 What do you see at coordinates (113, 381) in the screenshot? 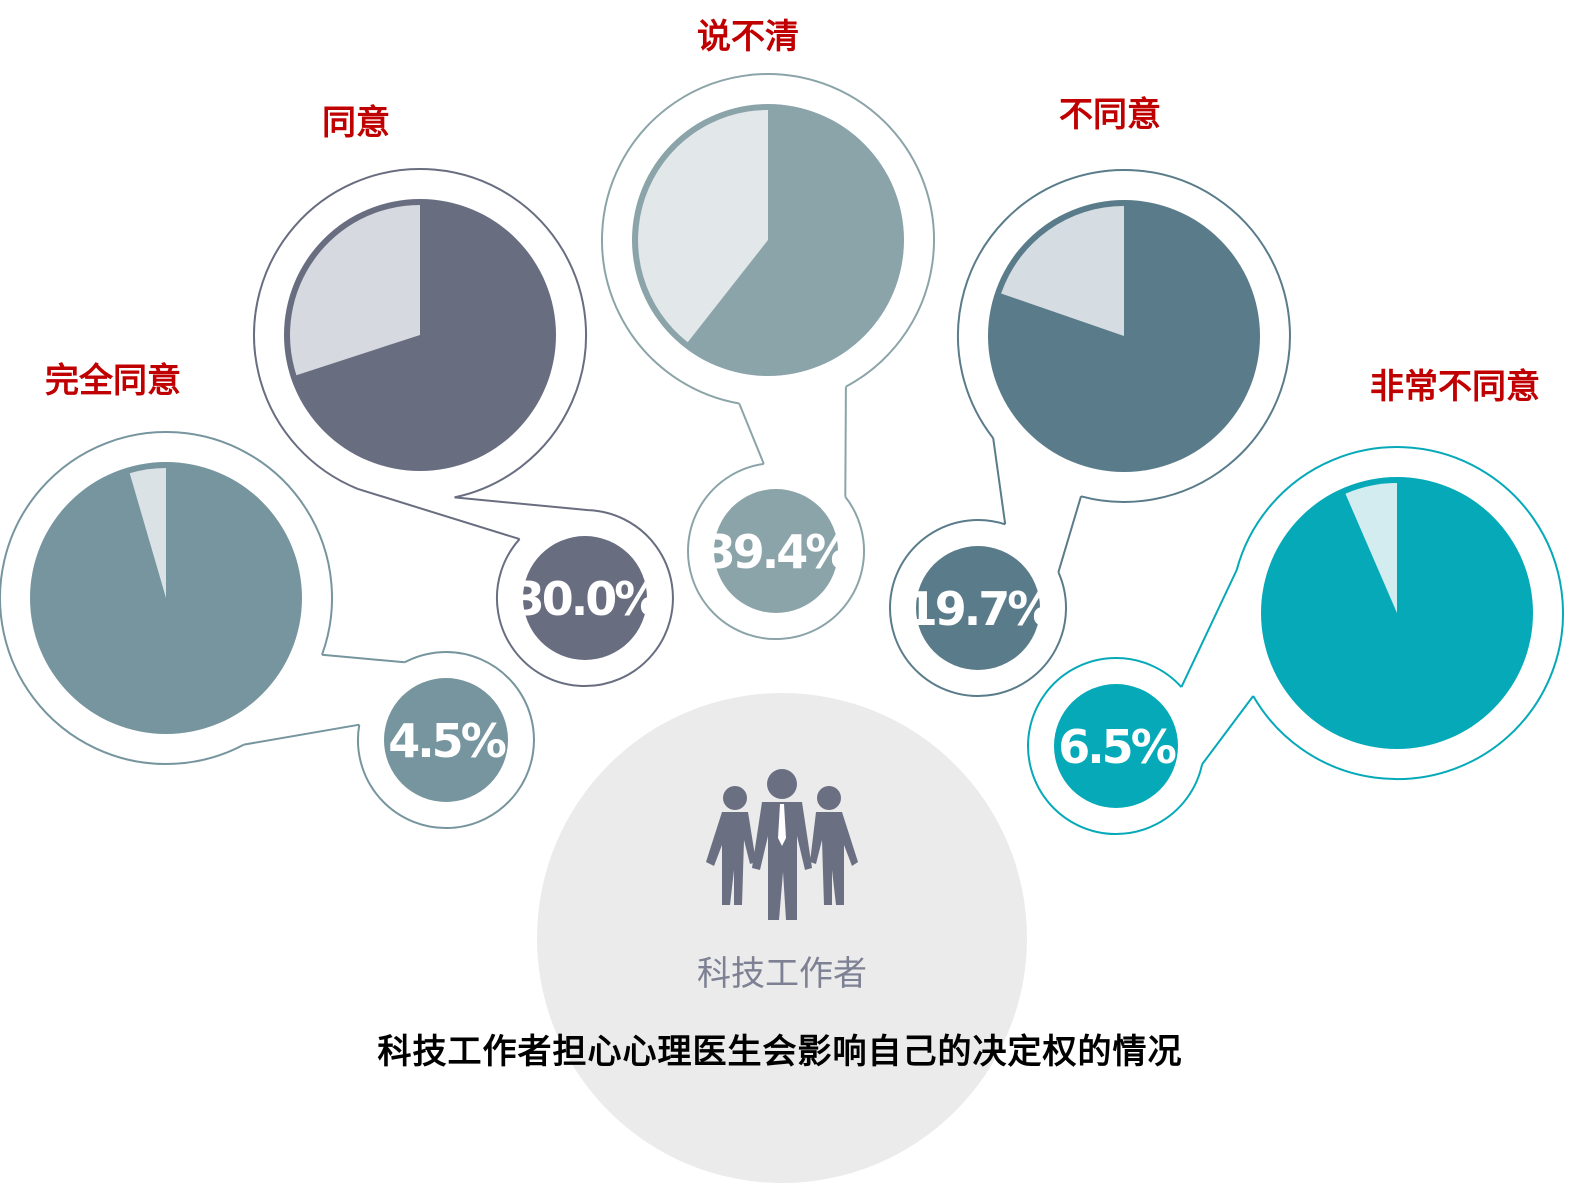
I see `category-label-0: 完全同意` at bounding box center [113, 381].